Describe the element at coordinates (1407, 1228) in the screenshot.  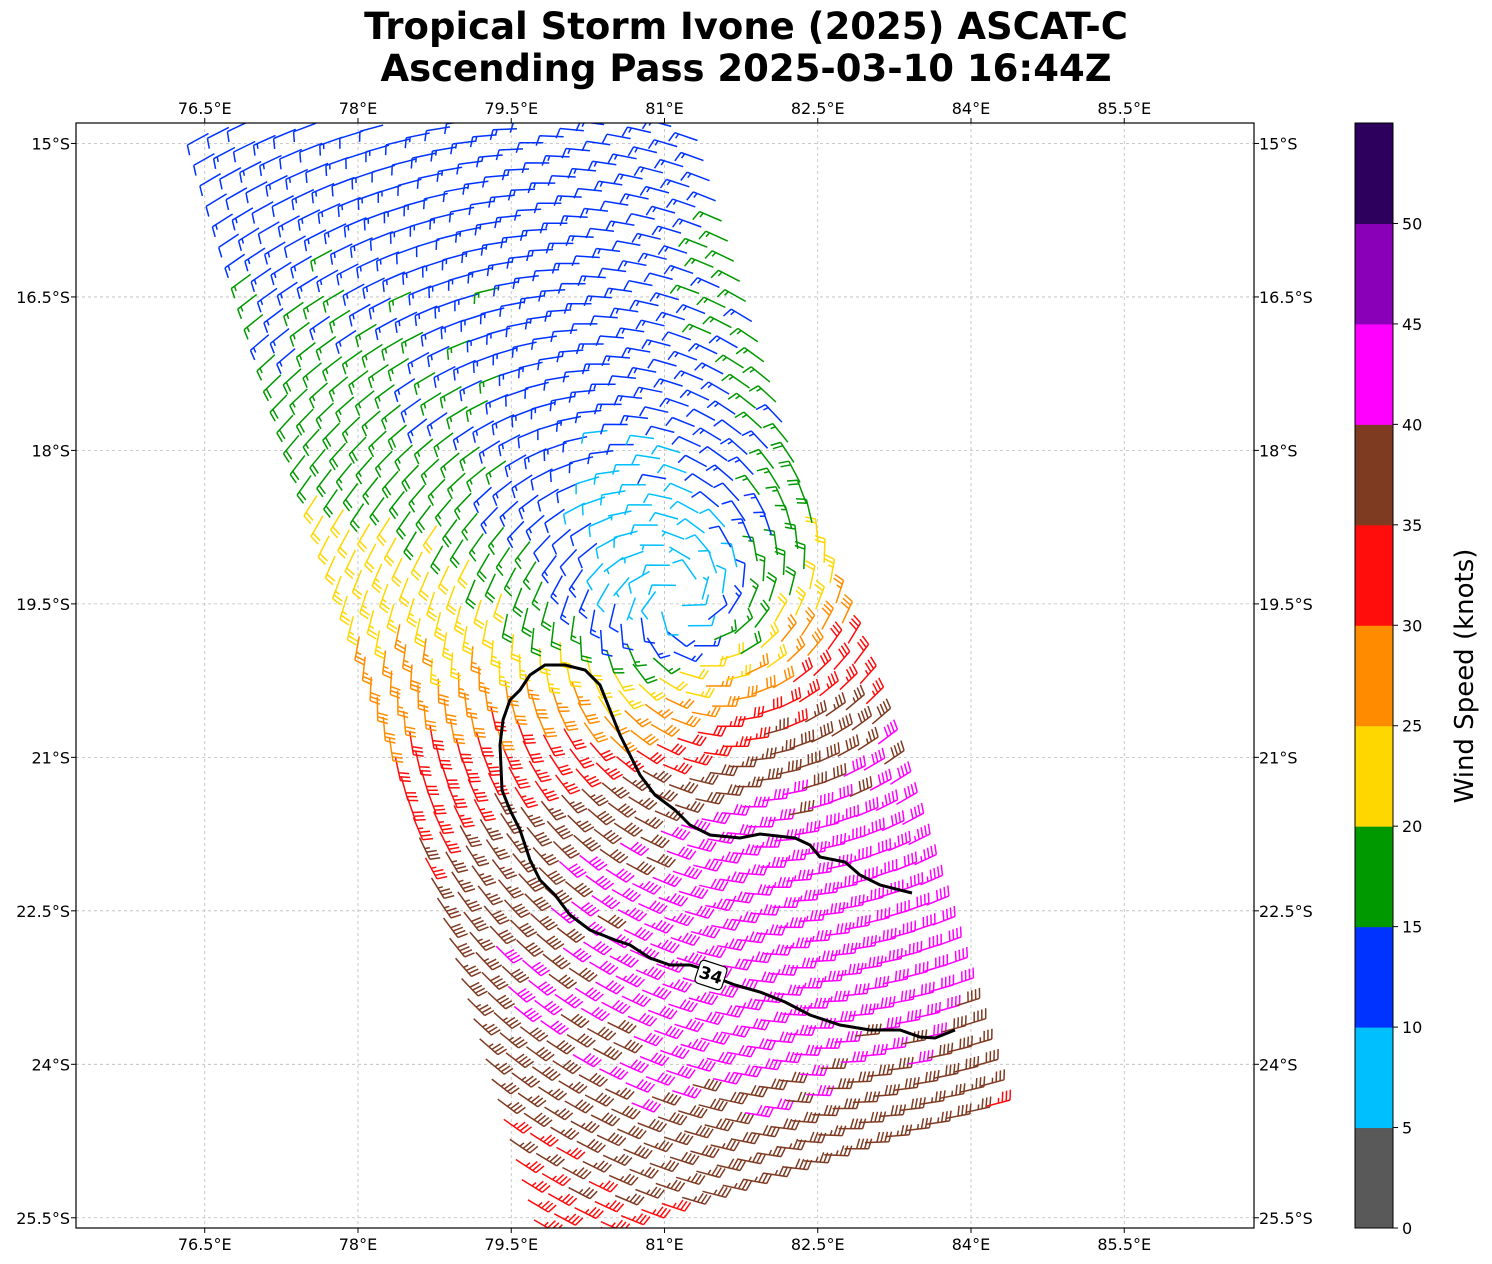
I see `colorbar-tick-label: 0` at that location.